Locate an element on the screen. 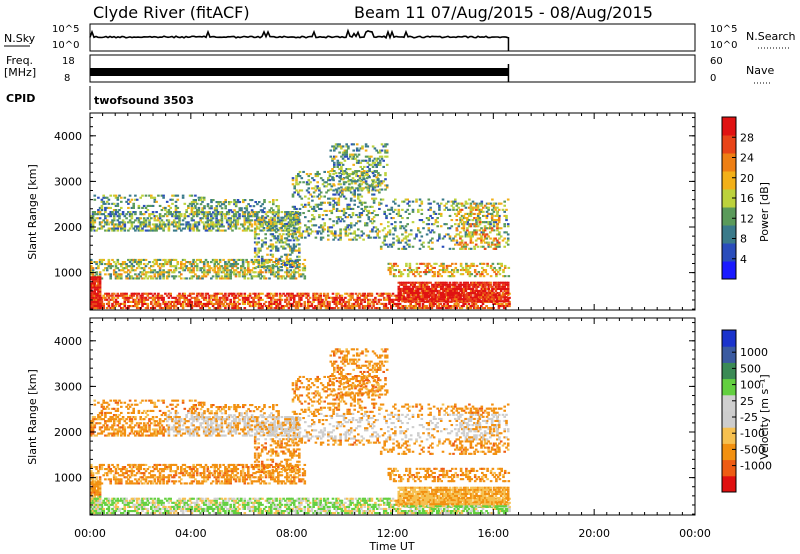  nave-label: Nave is located at coordinates (760, 70).